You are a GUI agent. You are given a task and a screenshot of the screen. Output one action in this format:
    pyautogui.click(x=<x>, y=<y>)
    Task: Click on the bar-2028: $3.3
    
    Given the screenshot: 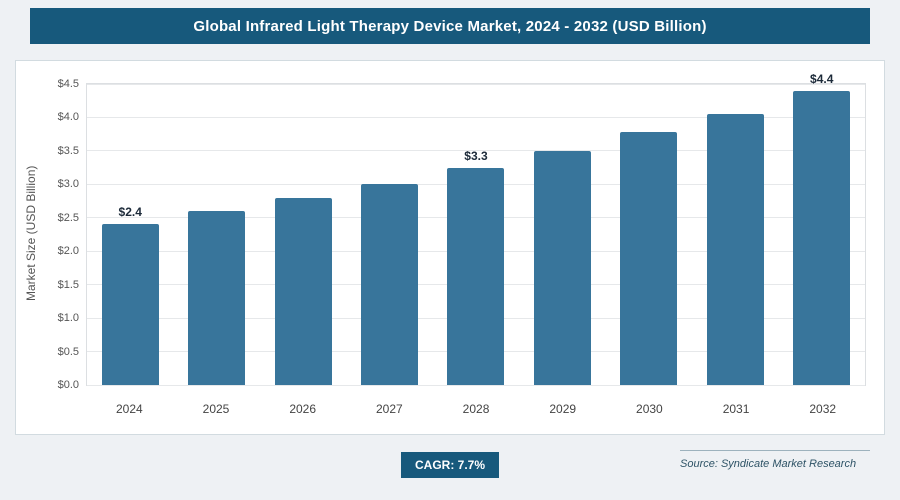 What is the action you would take?
    pyautogui.click(x=476, y=267)
    